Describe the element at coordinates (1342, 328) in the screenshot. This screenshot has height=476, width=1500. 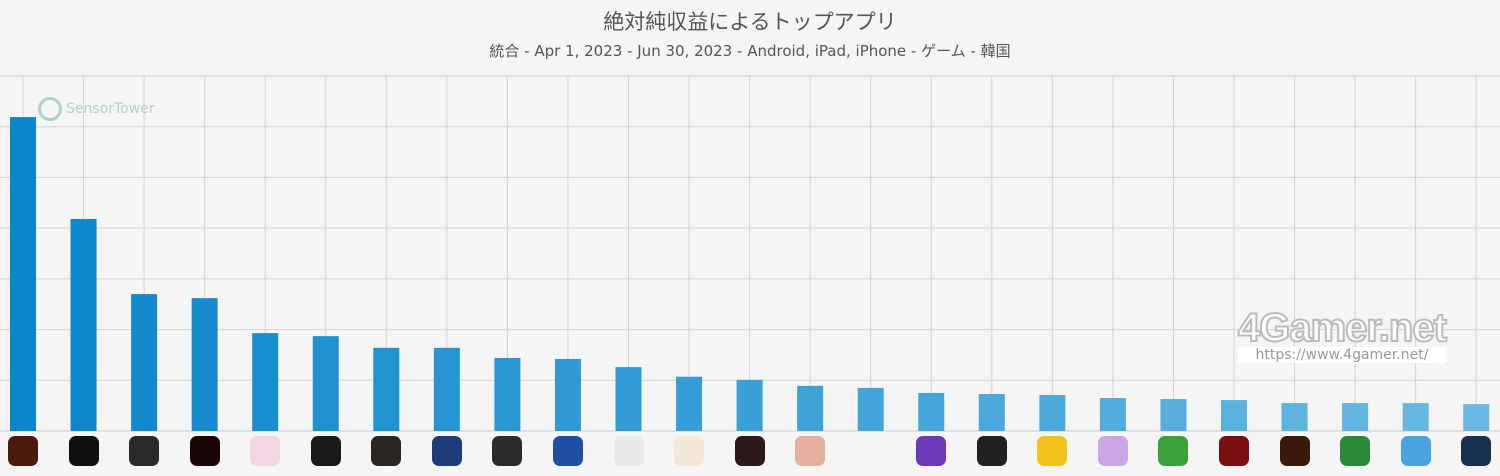
I see `4gamer-logo-text: 4Gamer.net` at that location.